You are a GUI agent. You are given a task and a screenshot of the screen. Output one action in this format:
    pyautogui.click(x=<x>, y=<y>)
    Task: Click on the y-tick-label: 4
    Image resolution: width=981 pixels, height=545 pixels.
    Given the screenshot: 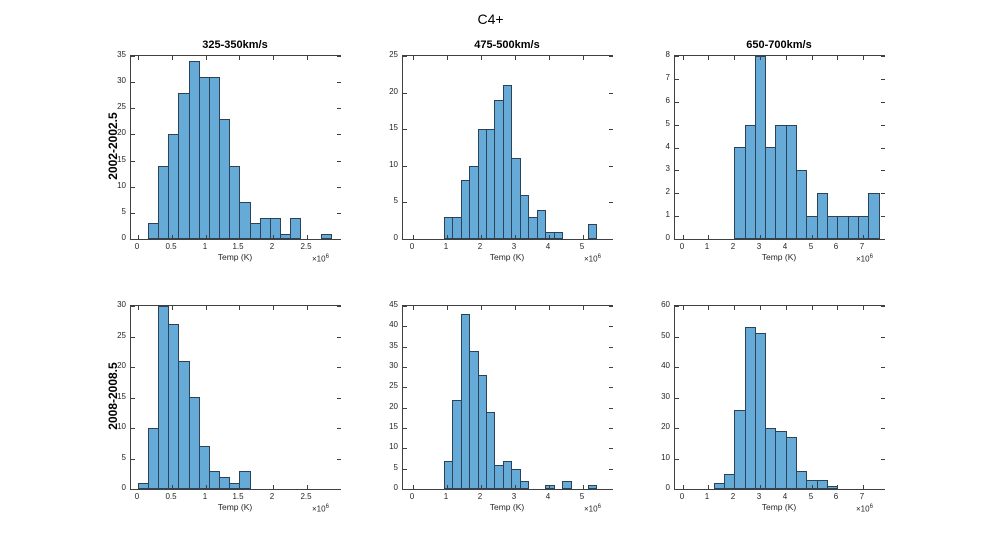 What is the action you would take?
    pyautogui.click(x=667, y=146)
    